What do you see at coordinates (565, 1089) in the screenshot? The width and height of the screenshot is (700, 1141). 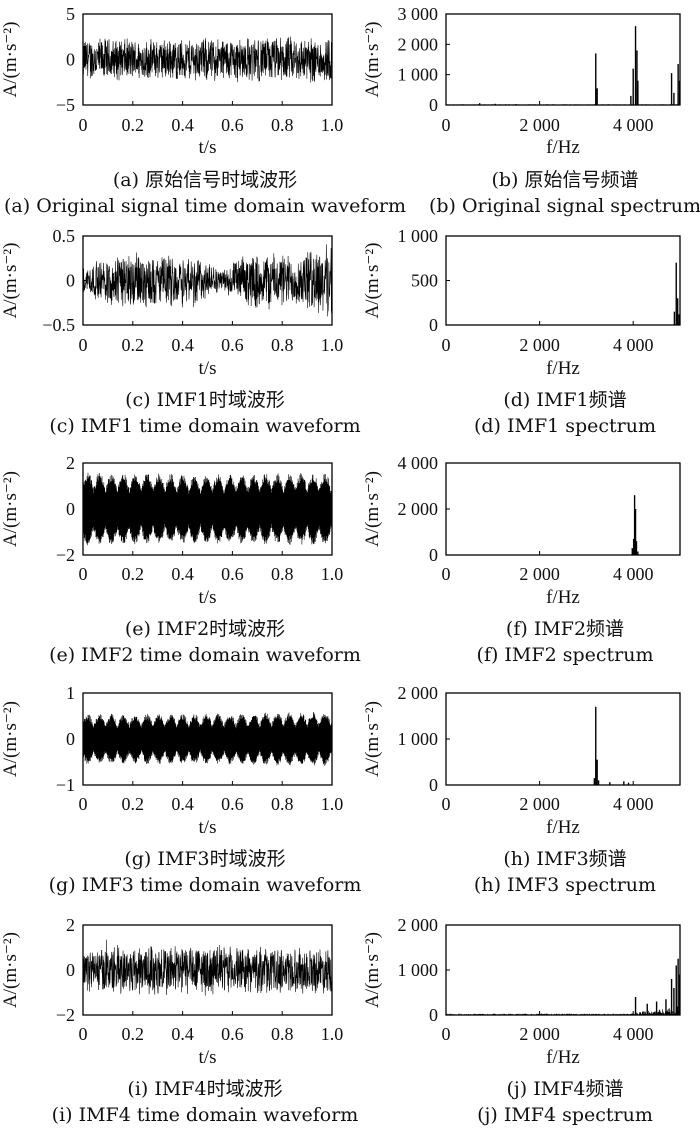 I see `caption-zh: (j) IMF4频谱` at bounding box center [565, 1089].